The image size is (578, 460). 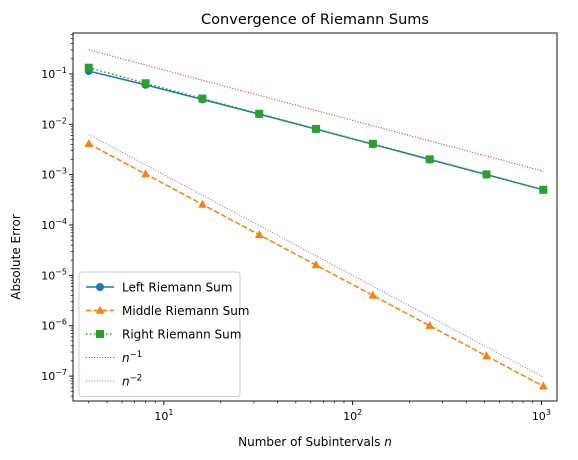 What do you see at coordinates (541, 415) in the screenshot?
I see `x-tick-label: 10³` at bounding box center [541, 415].